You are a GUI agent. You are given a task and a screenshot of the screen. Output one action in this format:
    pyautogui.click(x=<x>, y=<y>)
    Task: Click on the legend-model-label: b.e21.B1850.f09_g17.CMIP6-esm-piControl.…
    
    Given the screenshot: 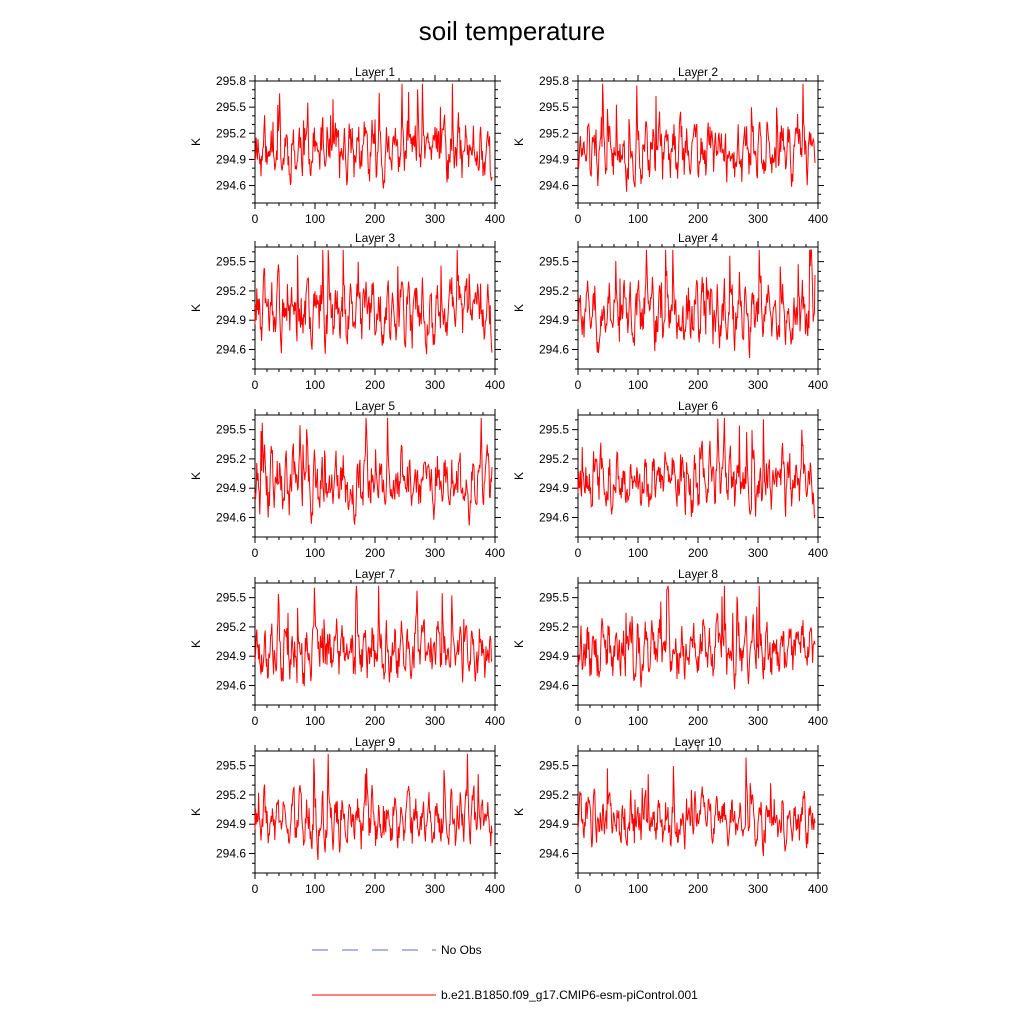 What is the action you would take?
    pyautogui.click(x=569, y=995)
    